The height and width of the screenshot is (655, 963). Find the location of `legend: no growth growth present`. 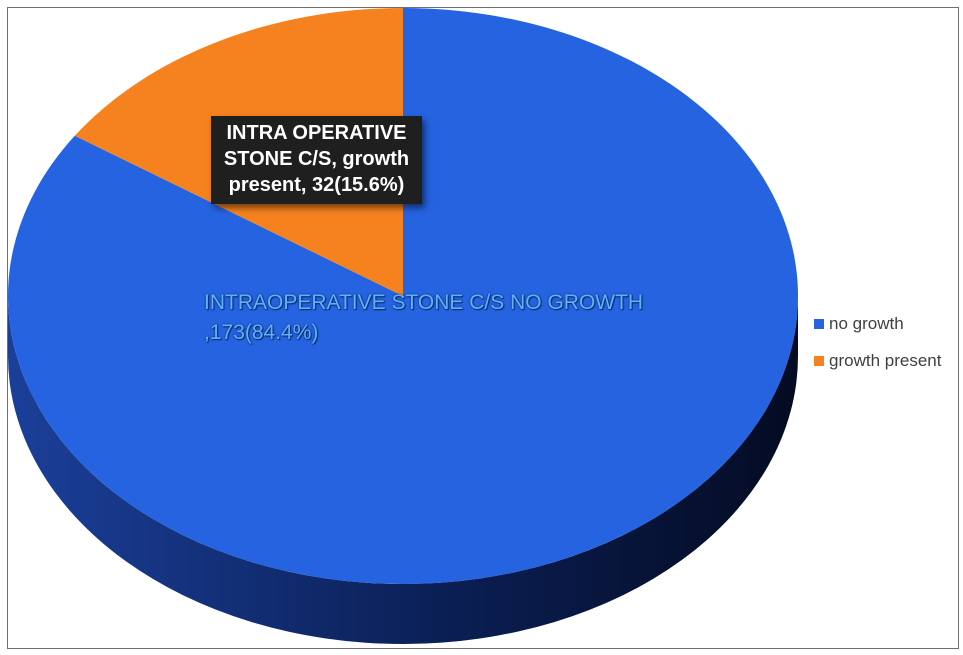

legend: no growth growth present is located at coordinates (877, 351).